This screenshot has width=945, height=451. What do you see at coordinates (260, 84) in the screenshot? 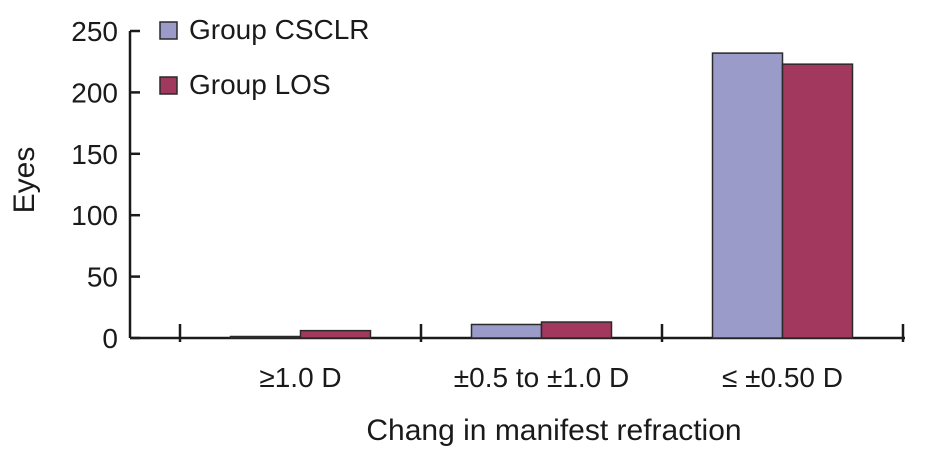
I see `legend-label: Group LOS` at bounding box center [260, 84].